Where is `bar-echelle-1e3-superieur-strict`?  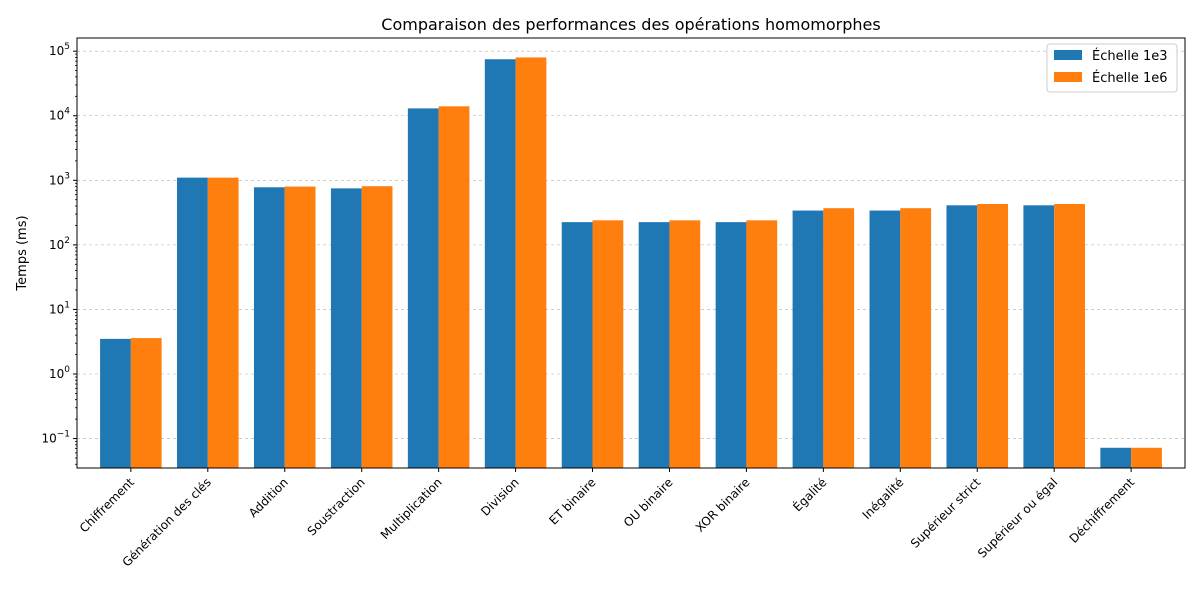 bar-echelle-1e3-superieur-strict is located at coordinates (962, 336).